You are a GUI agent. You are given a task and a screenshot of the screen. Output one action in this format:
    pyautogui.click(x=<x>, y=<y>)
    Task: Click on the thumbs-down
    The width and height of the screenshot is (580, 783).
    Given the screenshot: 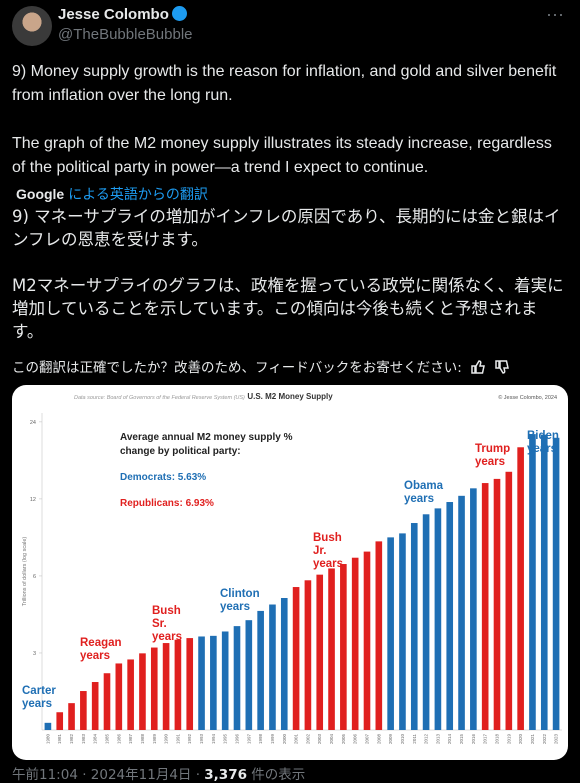 What is the action you would take?
    pyautogui.click(x=502, y=367)
    